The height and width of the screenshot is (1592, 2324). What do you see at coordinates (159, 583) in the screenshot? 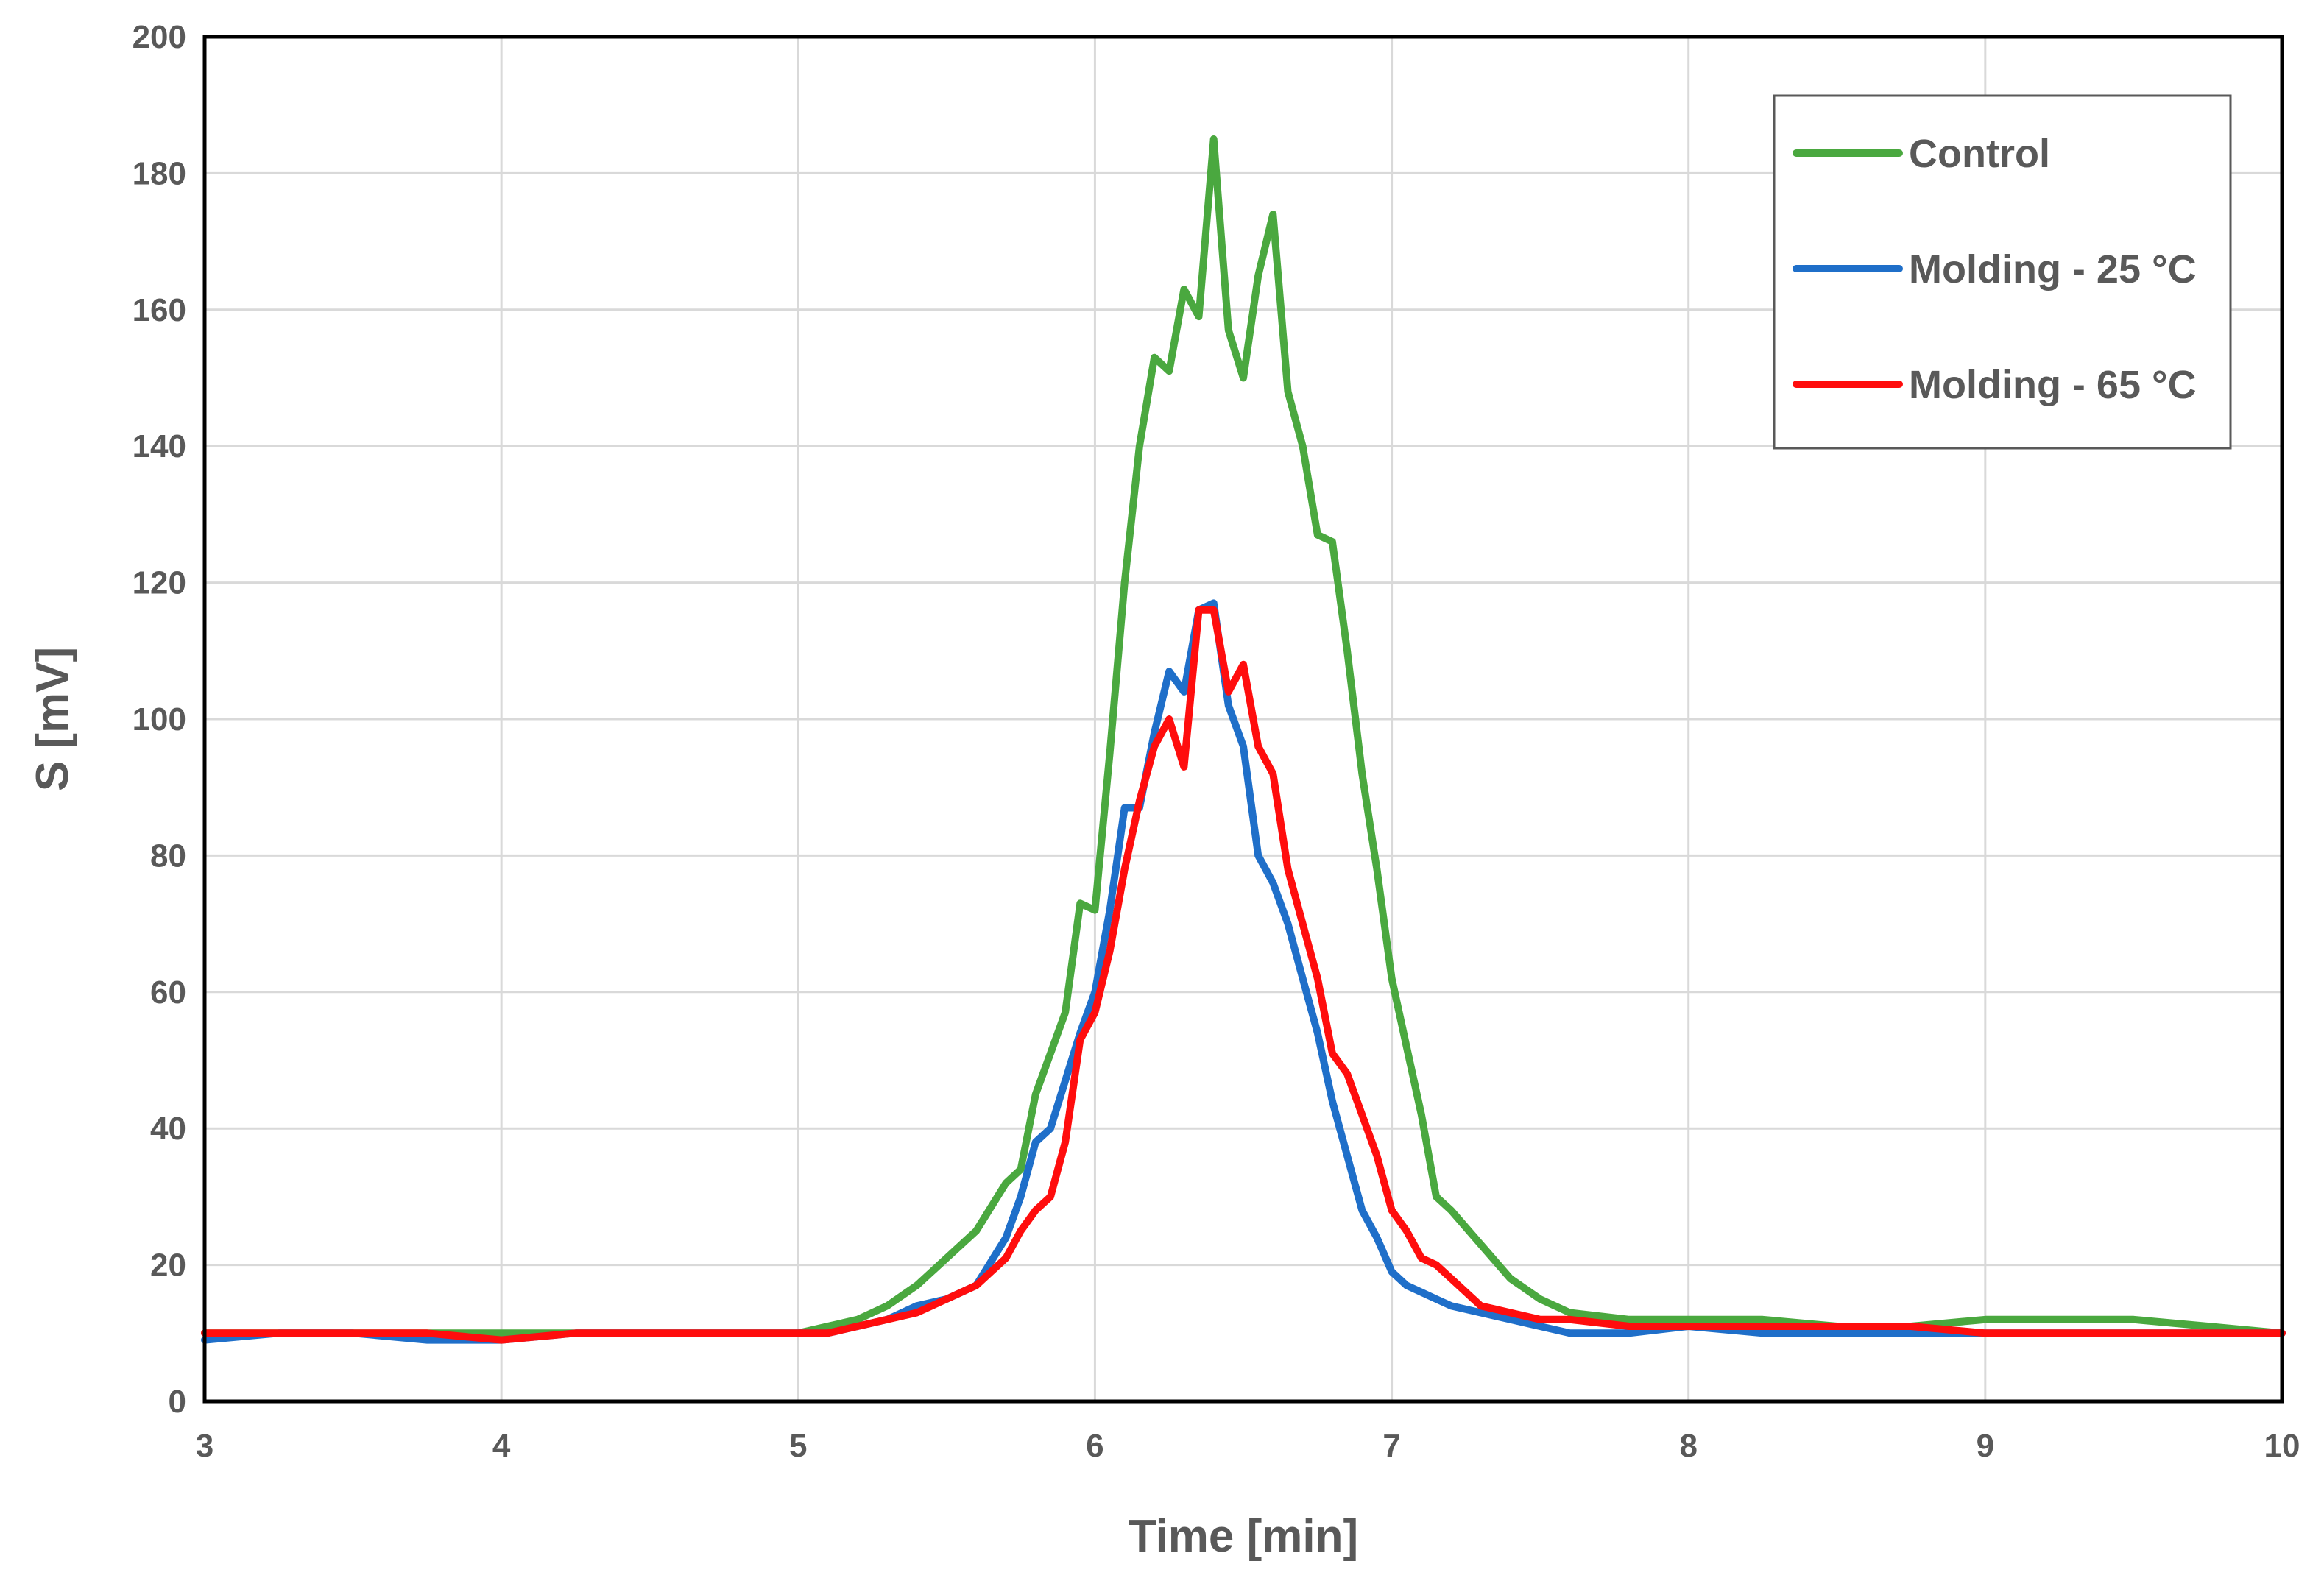
I see `y-tick-label: 120` at bounding box center [159, 583].